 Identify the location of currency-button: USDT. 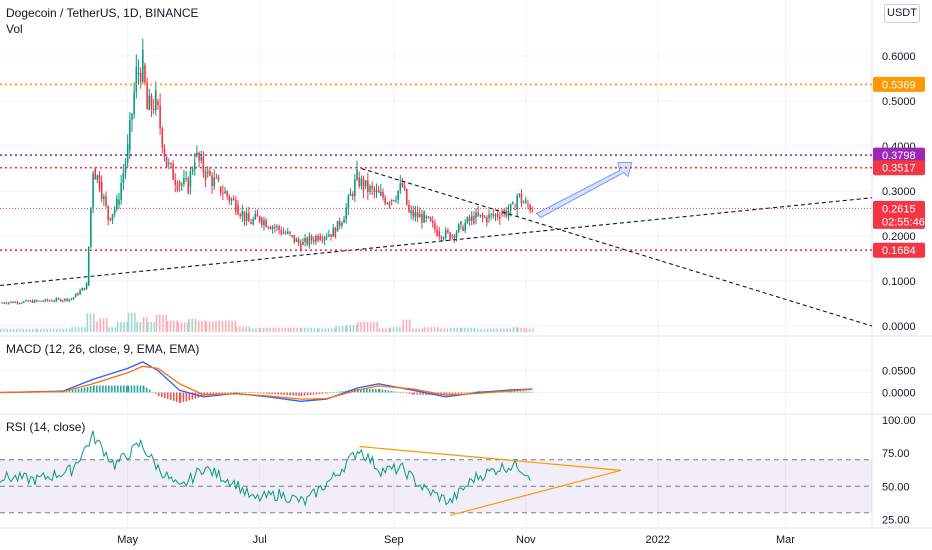
(902, 13).